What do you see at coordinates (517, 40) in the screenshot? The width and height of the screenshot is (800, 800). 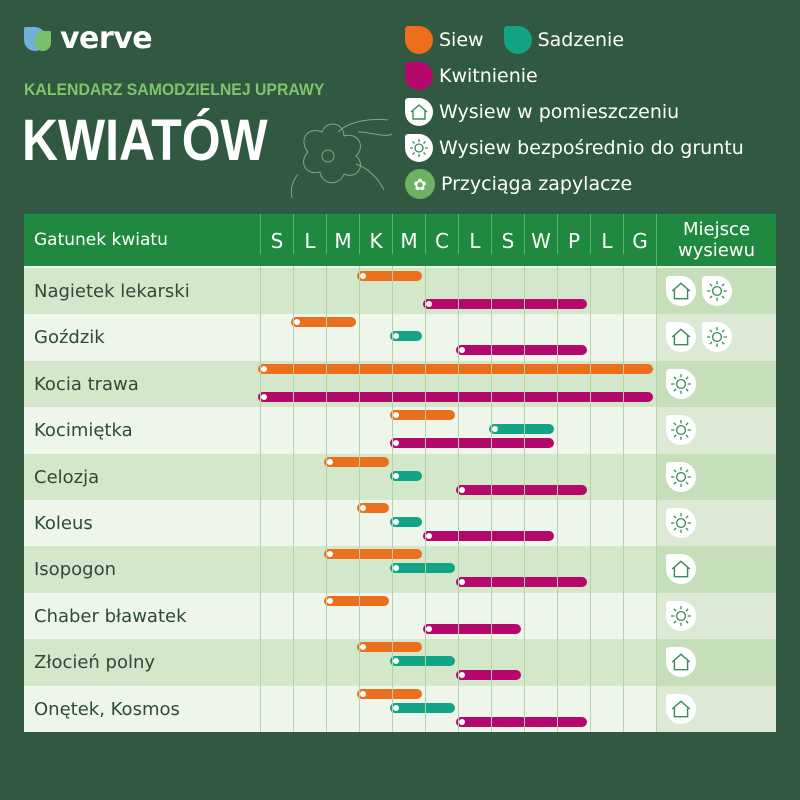 I see `sadzenie-swatch-icon` at bounding box center [517, 40].